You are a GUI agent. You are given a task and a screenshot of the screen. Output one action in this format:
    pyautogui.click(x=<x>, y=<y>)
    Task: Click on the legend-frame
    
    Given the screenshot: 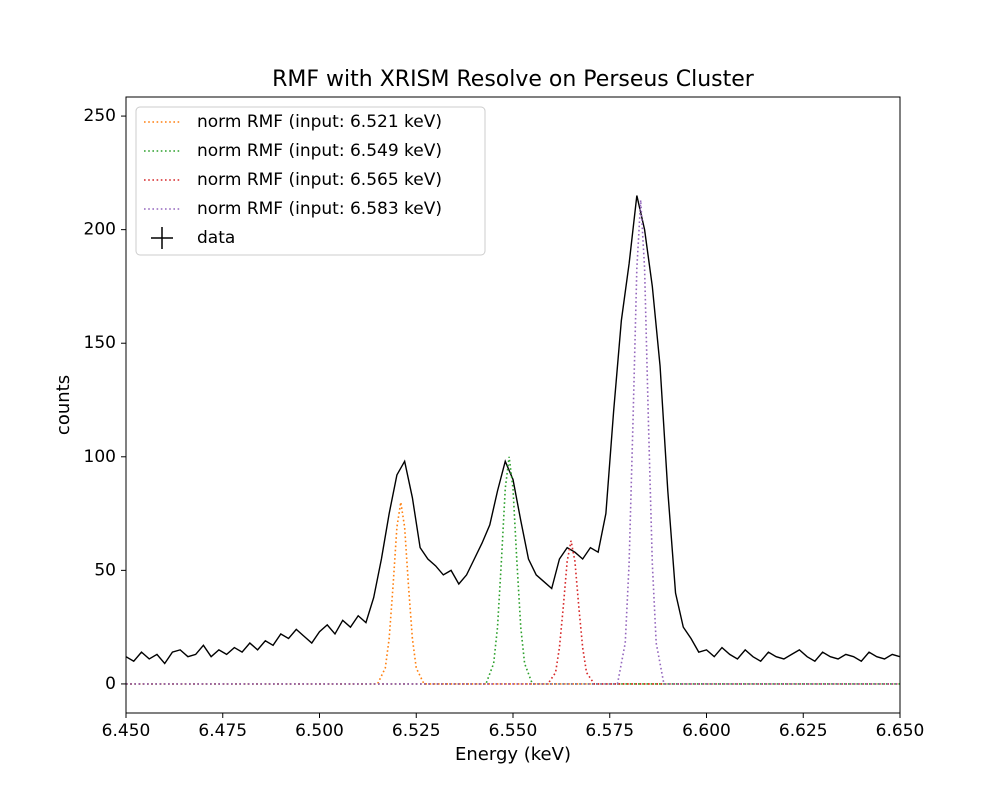 What is the action you would take?
    pyautogui.click(x=310, y=181)
    